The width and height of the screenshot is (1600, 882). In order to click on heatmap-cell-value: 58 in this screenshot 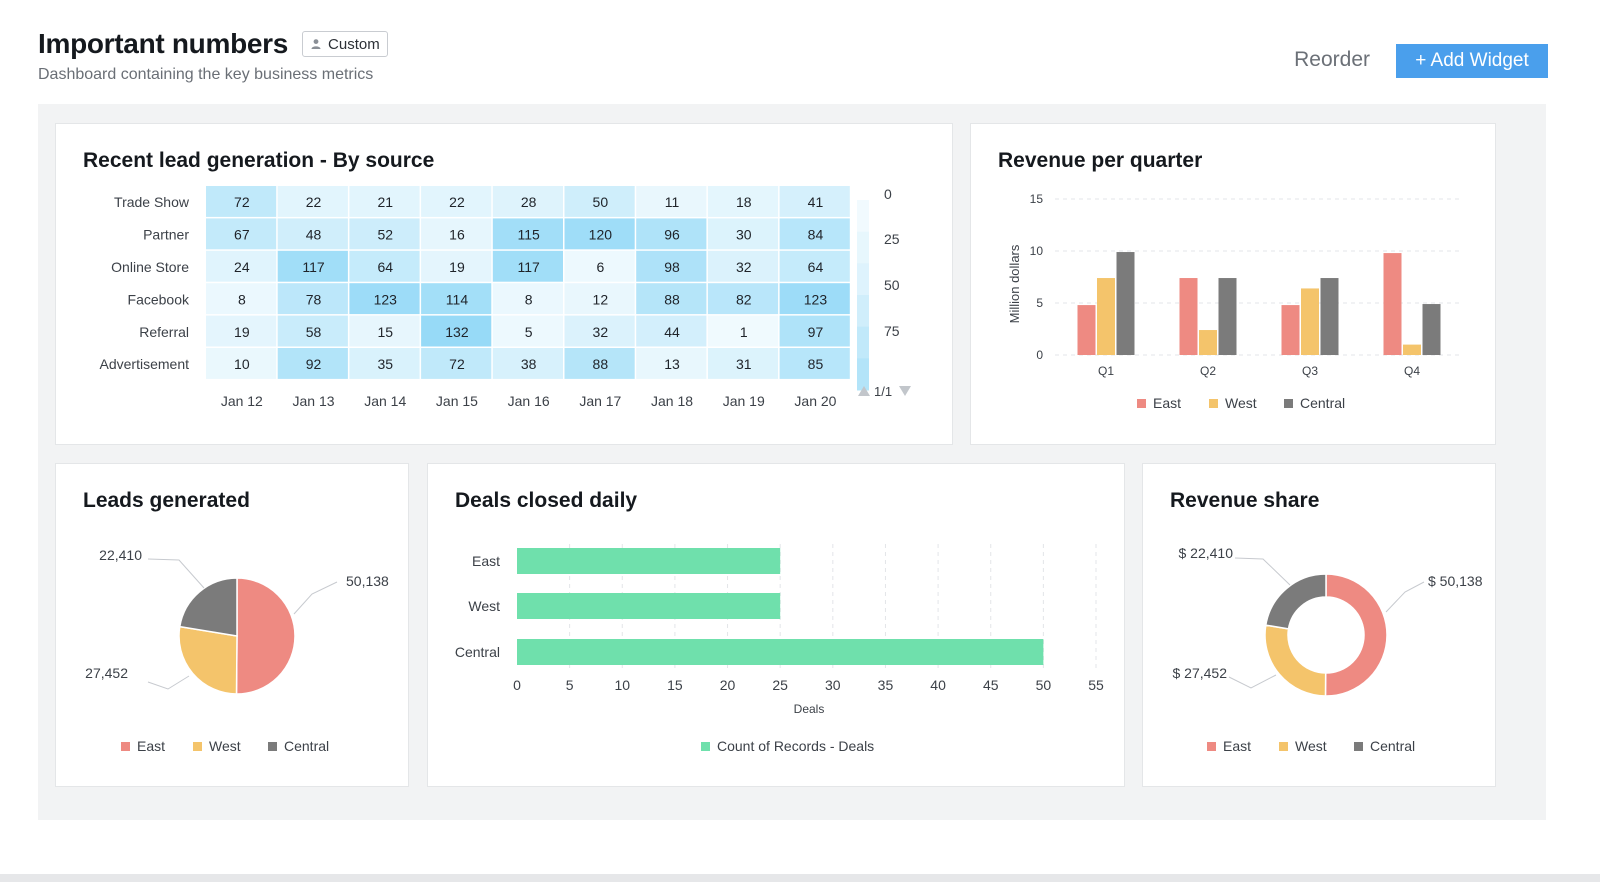, I will do `click(314, 332)`.